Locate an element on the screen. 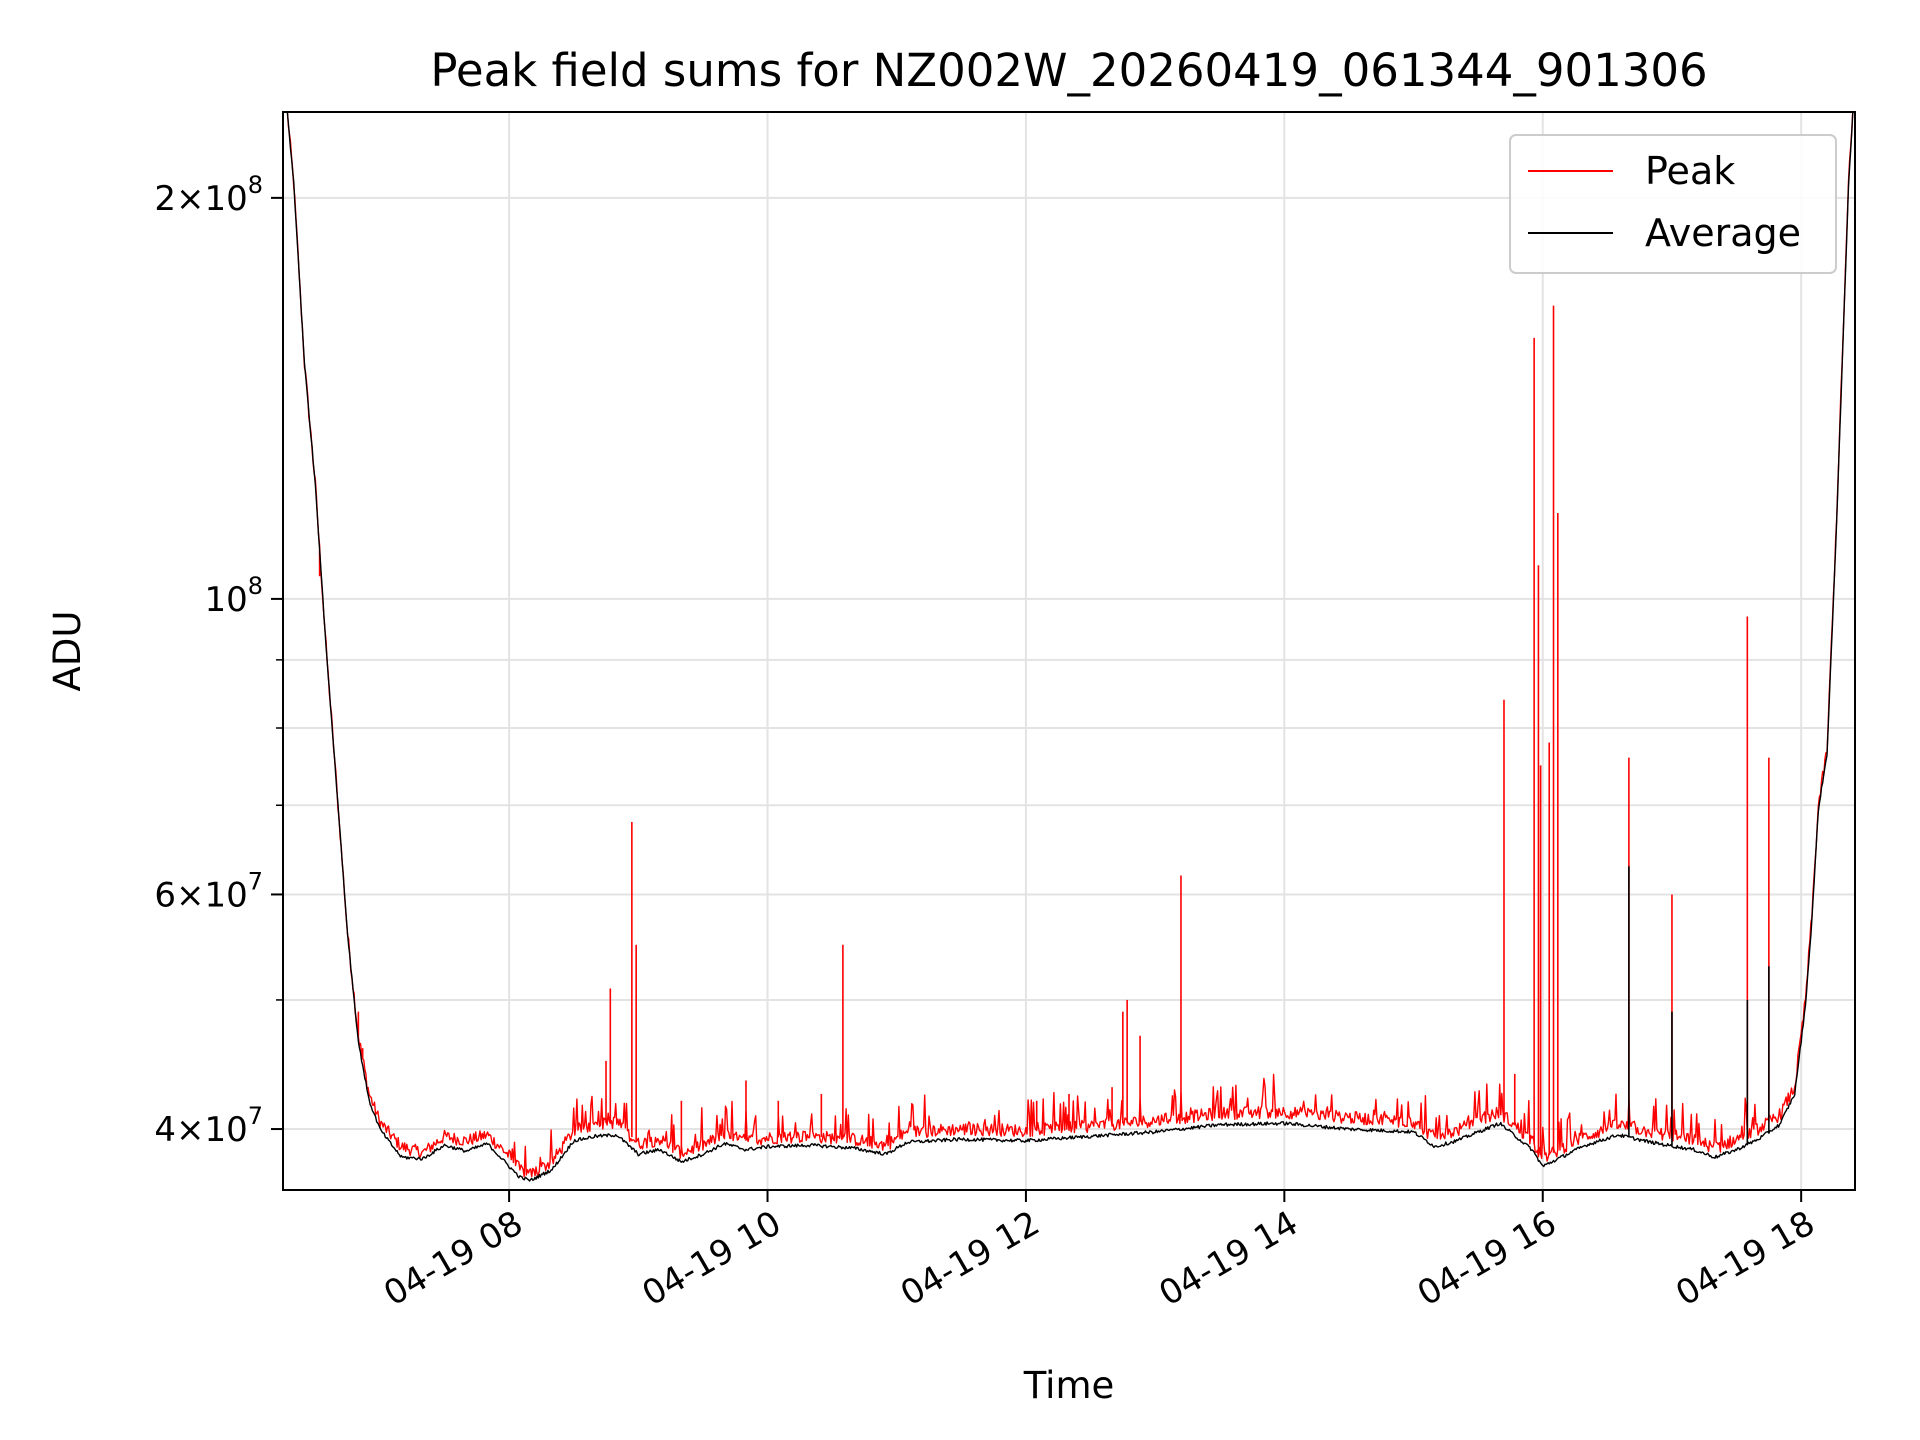 This screenshot has width=1920, height=1440. legend-box is located at coordinates (1673, 204).